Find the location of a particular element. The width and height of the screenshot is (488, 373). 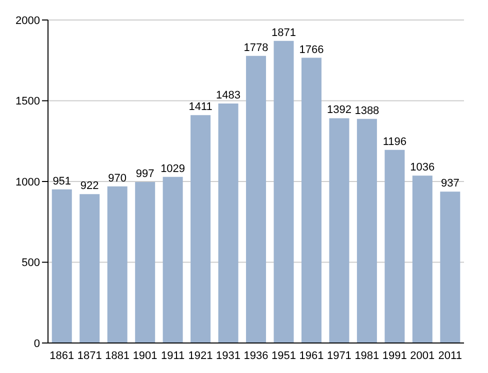

x-tick-label: 1971 is located at coordinates (339, 356).